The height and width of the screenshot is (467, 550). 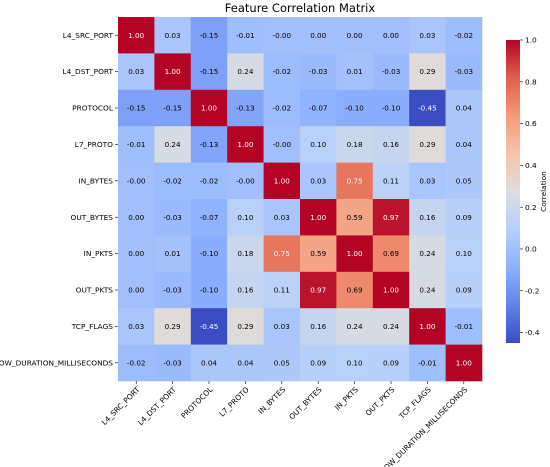 What do you see at coordinates (427, 362) in the screenshot?
I see `cell-value-label: -0.01` at bounding box center [427, 362].